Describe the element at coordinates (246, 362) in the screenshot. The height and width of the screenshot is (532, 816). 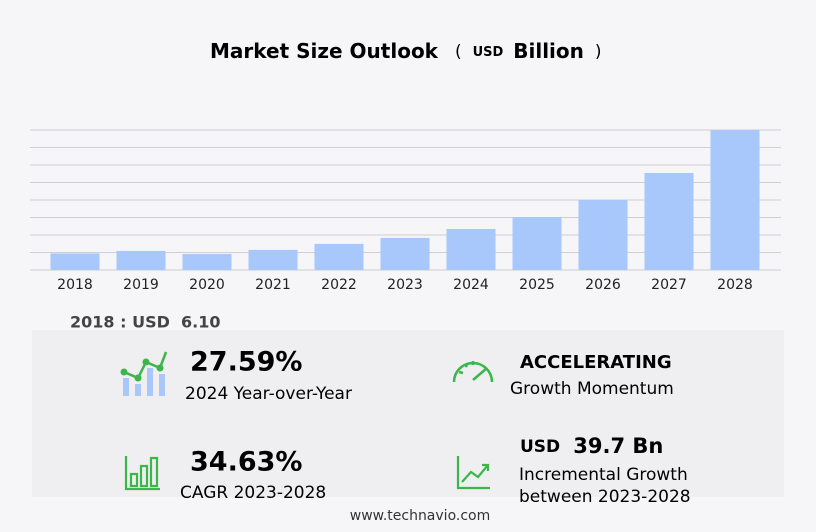
I see `stat-value: 27.59%` at that location.